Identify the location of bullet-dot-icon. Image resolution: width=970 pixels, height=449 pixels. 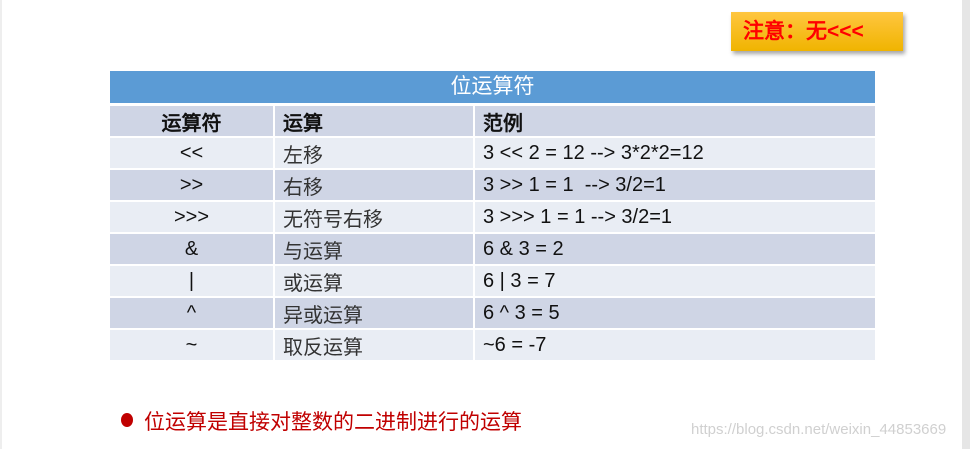
(127, 420).